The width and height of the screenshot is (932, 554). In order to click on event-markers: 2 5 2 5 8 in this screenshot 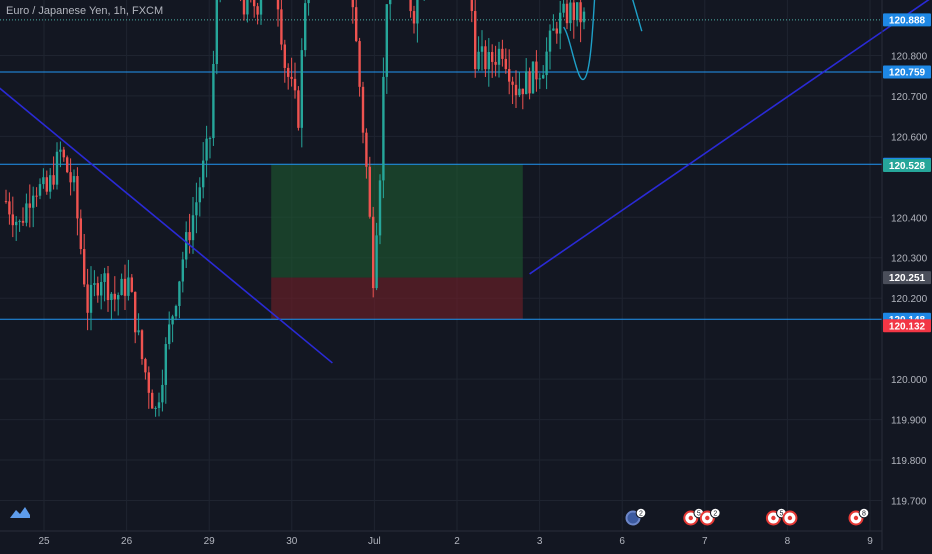, I will do `click(747, 516)`.